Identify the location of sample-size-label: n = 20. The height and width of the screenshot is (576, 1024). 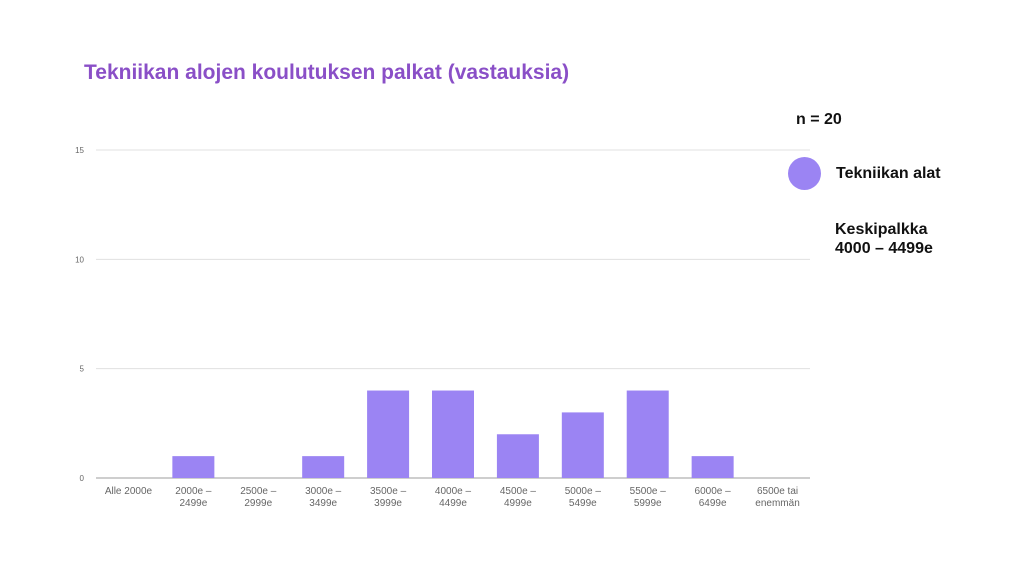
(819, 119).